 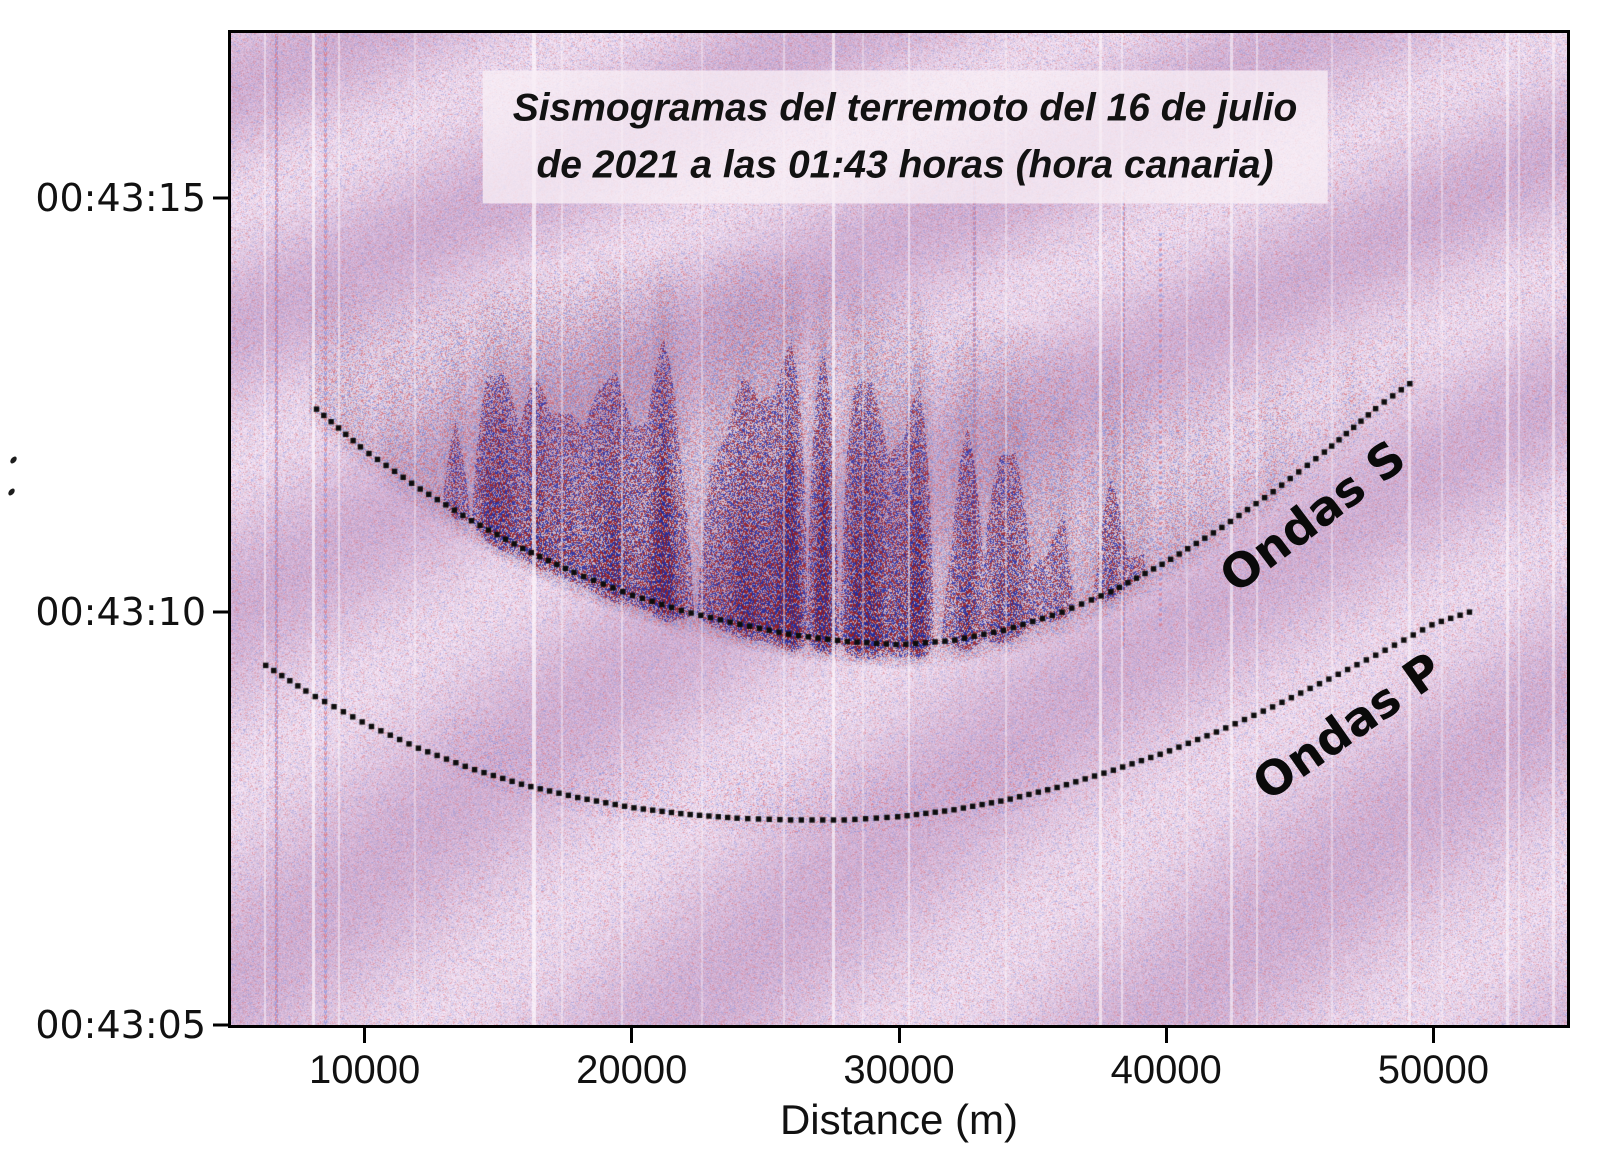 What do you see at coordinates (1433, 1070) in the screenshot?
I see `x-tick-label: 50000` at bounding box center [1433, 1070].